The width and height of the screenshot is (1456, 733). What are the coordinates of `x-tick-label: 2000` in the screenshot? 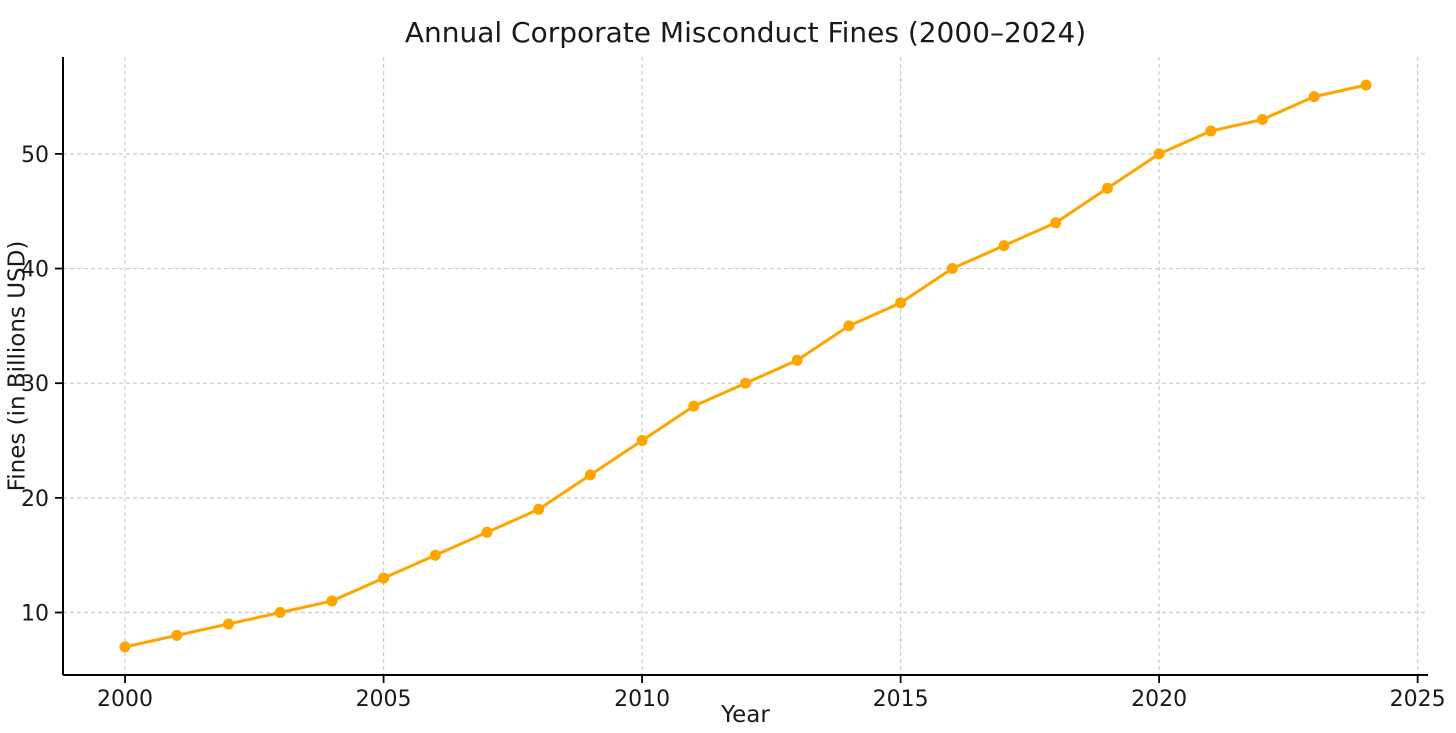 It's located at (125, 699).